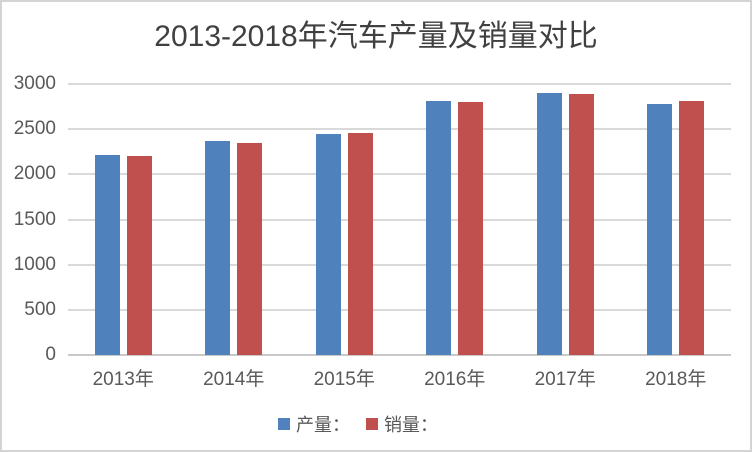 The image size is (752, 452). What do you see at coordinates (344, 379) in the screenshot?
I see `x-tick-label: 2015年` at bounding box center [344, 379].